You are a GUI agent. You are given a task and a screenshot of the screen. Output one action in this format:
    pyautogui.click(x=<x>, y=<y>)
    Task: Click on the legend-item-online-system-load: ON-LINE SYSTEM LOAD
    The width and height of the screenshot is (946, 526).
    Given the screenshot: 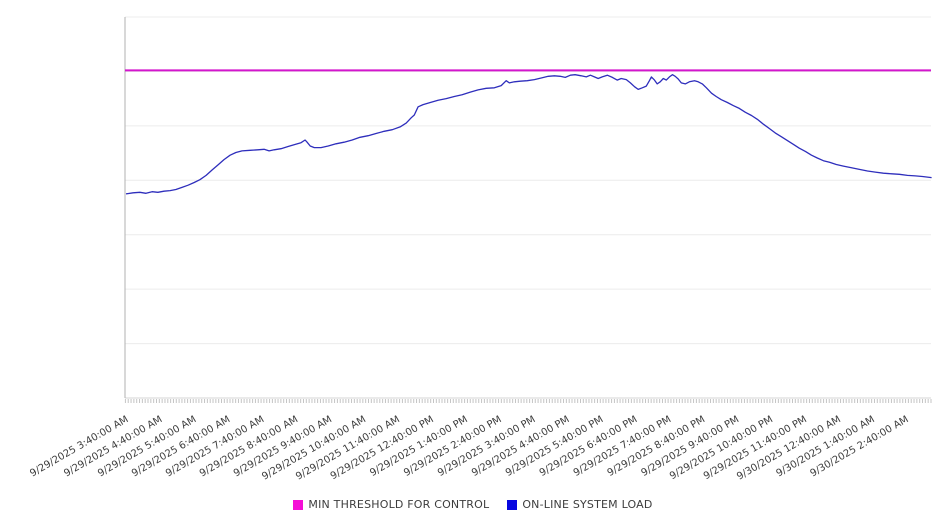 What is the action you would take?
    pyautogui.click(x=579, y=504)
    